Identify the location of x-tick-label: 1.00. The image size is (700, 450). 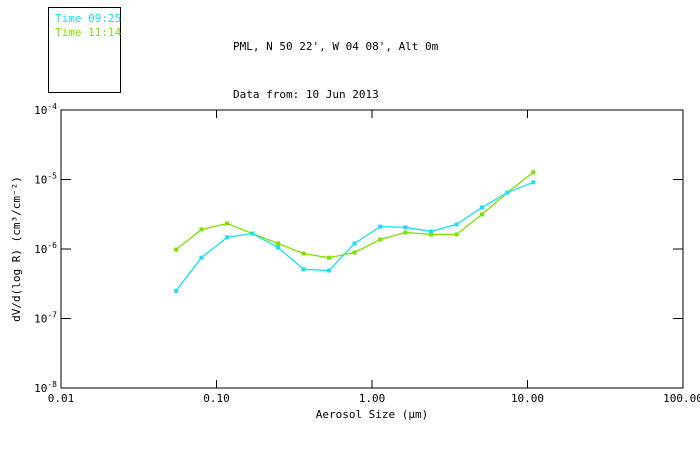
(372, 398).